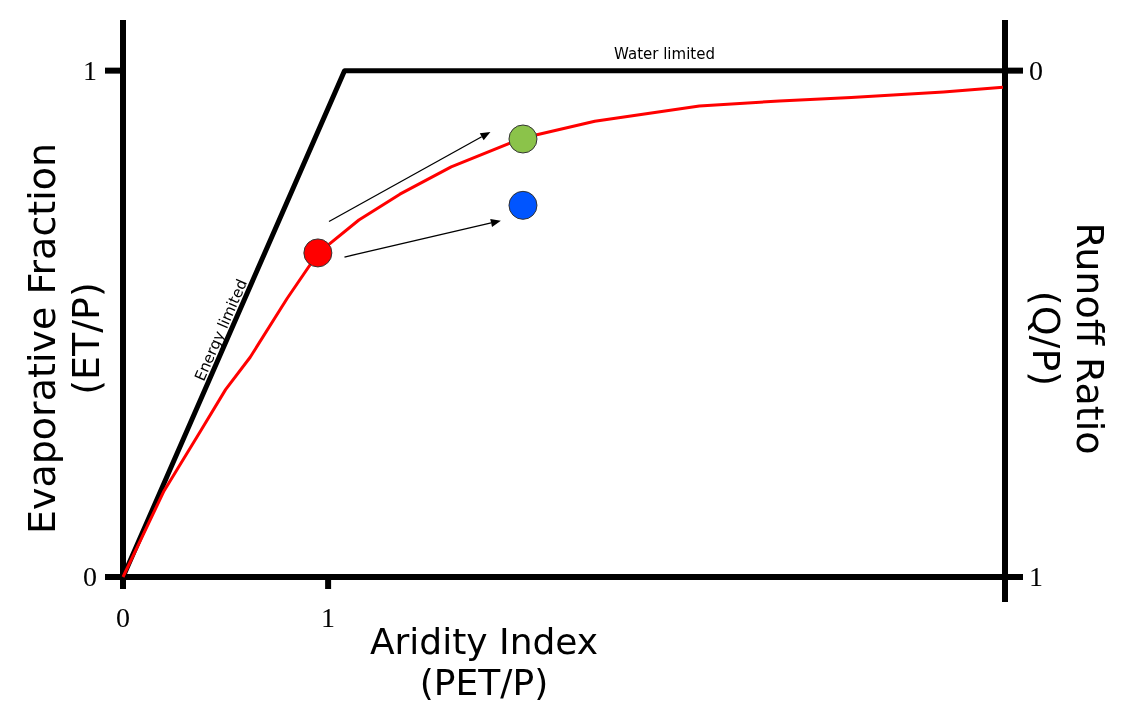 The image size is (1132, 709). I want to click on y-axis-title: Evaporative Fraction (ET/P), so click(64, 338).